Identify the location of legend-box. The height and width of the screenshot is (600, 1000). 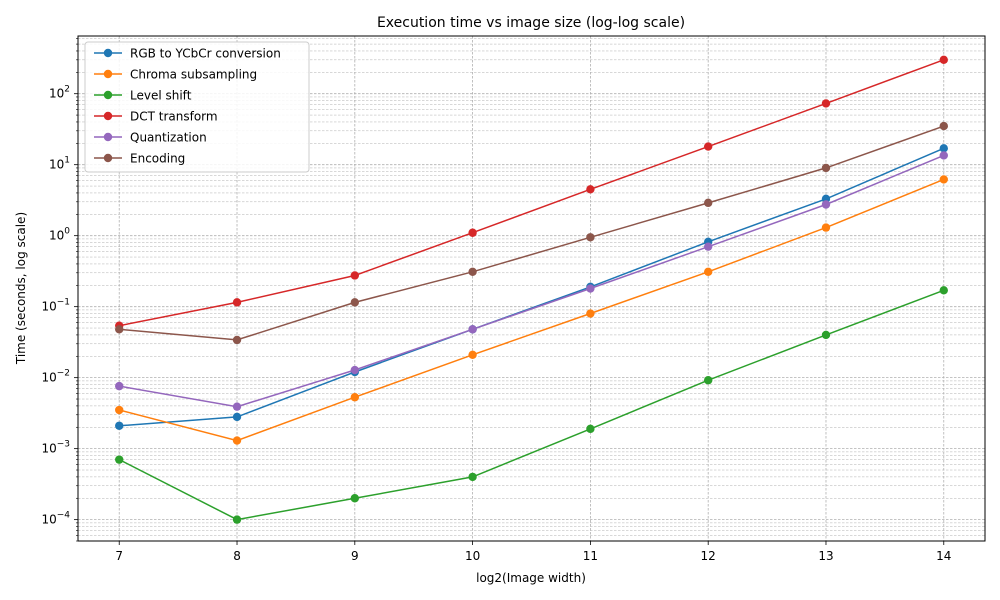
(197, 107).